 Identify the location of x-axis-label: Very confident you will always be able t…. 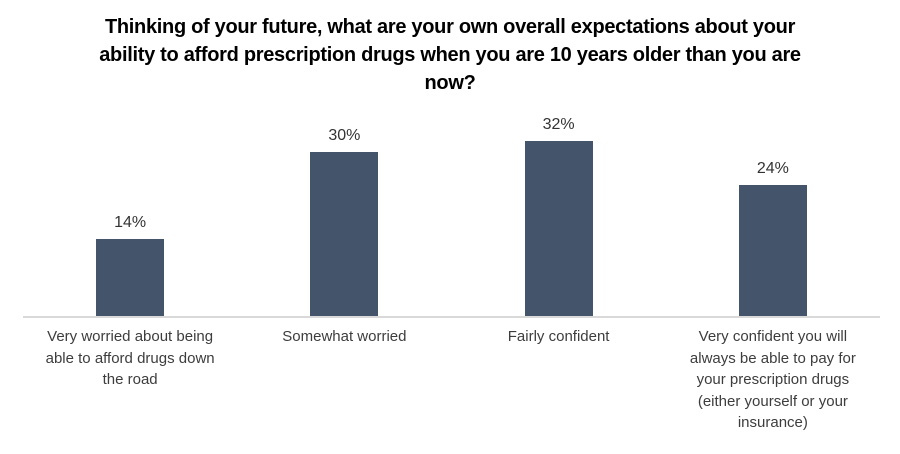
(772, 379).